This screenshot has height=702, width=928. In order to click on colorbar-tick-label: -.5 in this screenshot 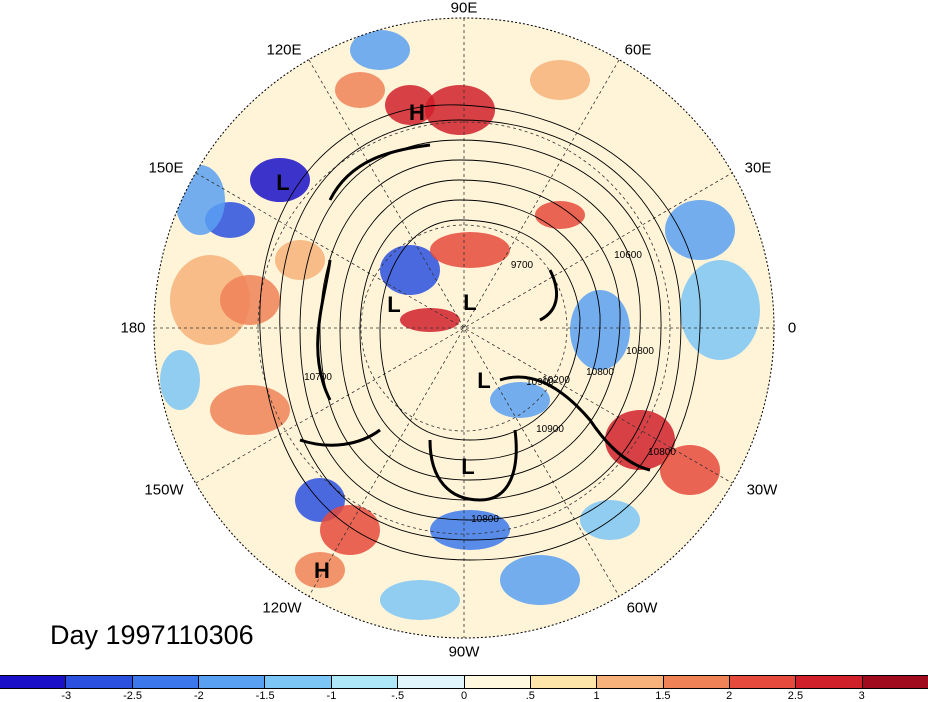, I will do `click(398, 696)`.